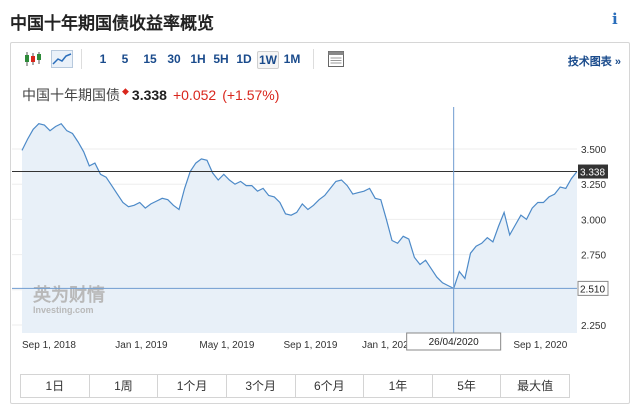 This screenshot has height=410, width=640. I want to click on page-title: 中国十年期国债收益率概览, so click(112, 23).